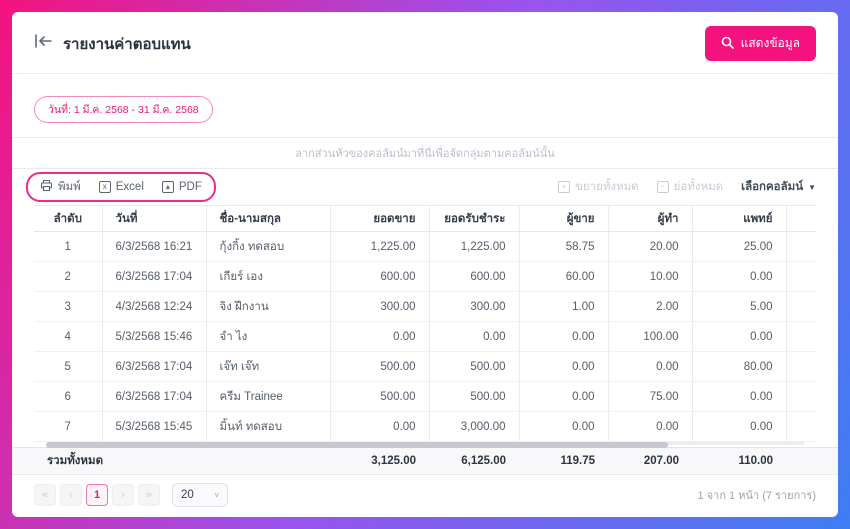 The image size is (850, 529). What do you see at coordinates (45, 495) in the screenshot?
I see `first-page-button: «` at bounding box center [45, 495].